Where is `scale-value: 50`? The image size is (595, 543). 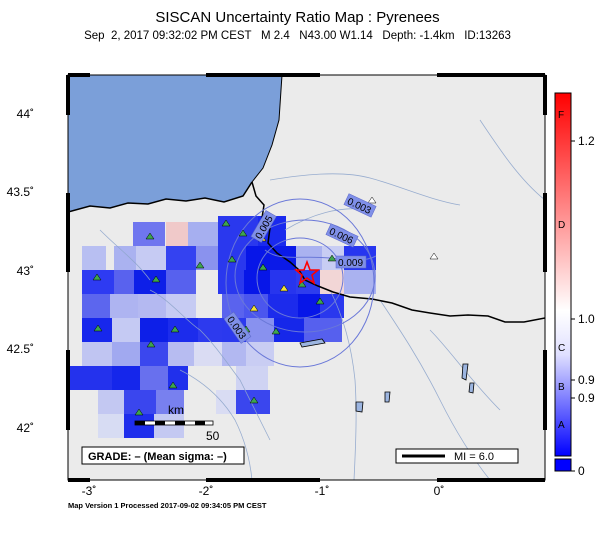
scale-value: 50 is located at coordinates (213, 436).